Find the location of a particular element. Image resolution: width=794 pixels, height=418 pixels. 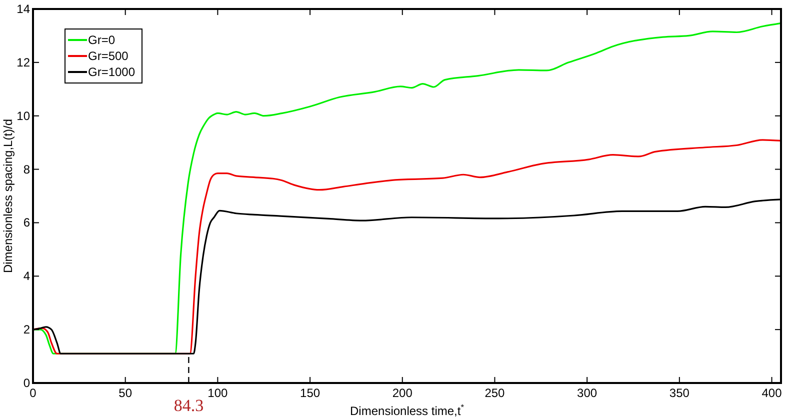

x-tick-label: 250 is located at coordinates (495, 393).